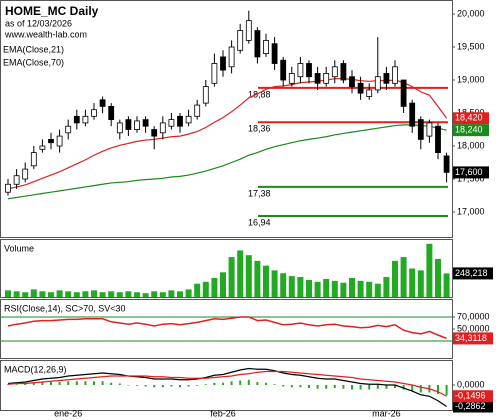 The width and height of the screenshot is (496, 420). I want to click on panel-title: MACD(12,26,9), so click(35, 369).